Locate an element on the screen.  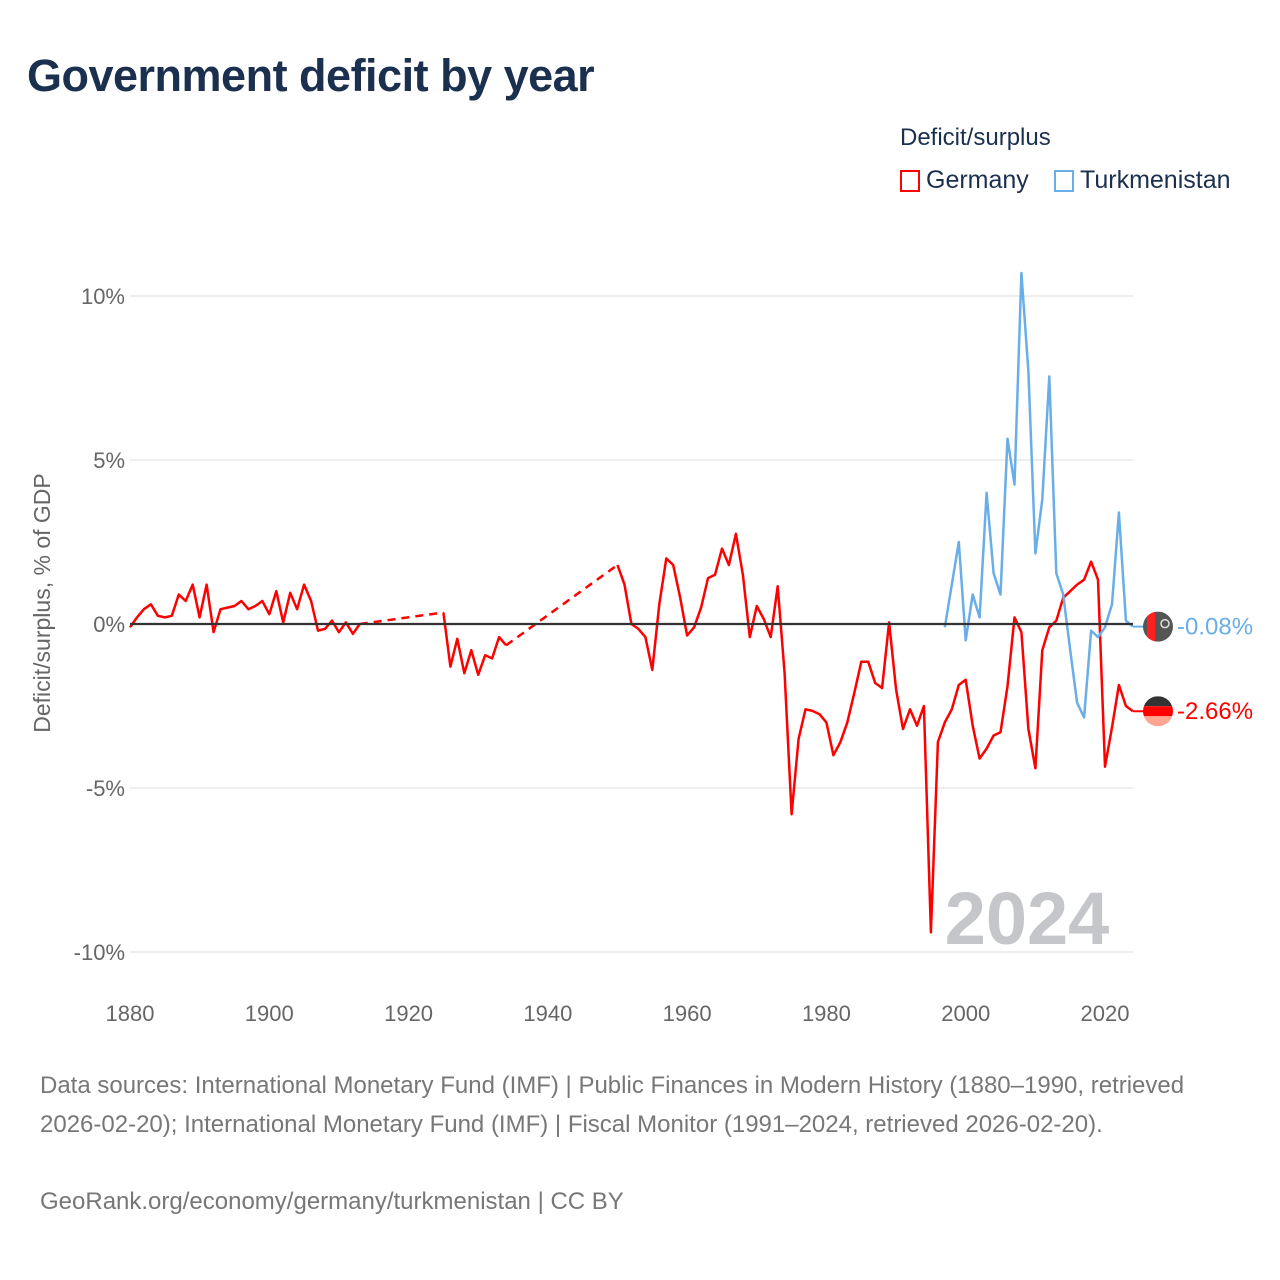
x-tick-label: 1940 is located at coordinates (547, 1013).